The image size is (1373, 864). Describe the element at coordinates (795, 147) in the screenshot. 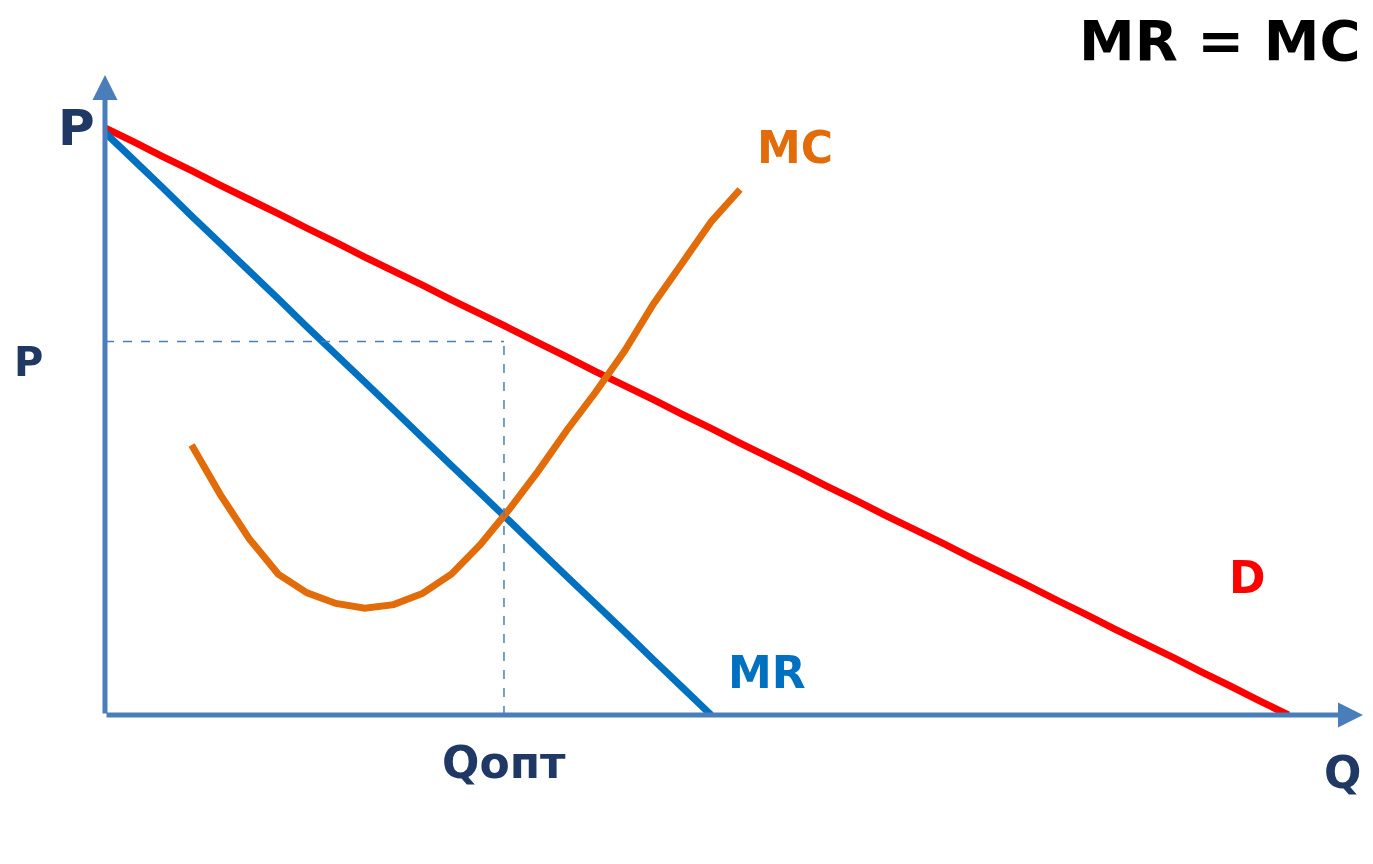

I see `series-label: MC` at that location.